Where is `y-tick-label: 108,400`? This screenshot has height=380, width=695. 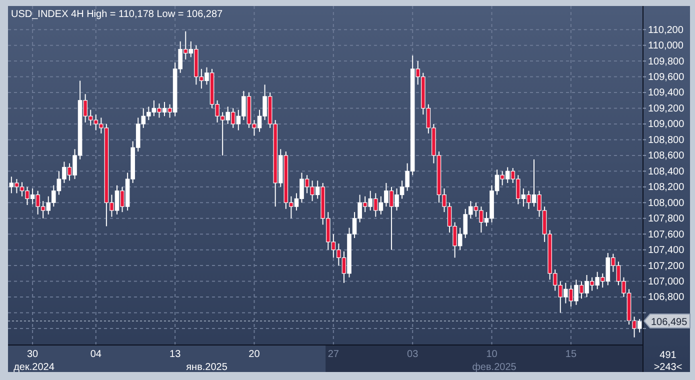
y-tick-label: 108,400 is located at coordinates (666, 172).